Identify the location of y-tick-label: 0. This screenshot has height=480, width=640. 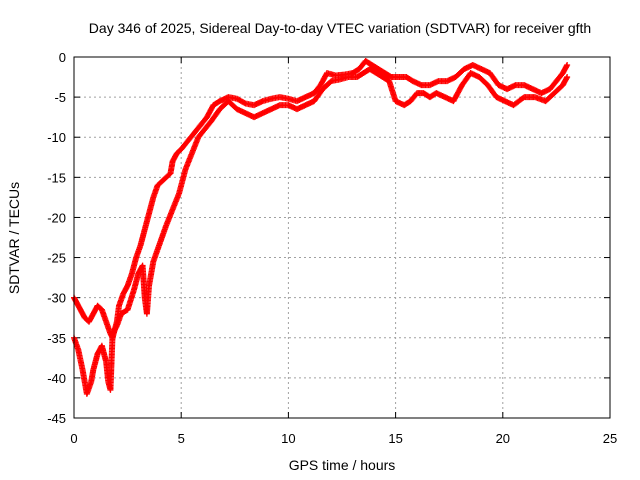
(62, 57).